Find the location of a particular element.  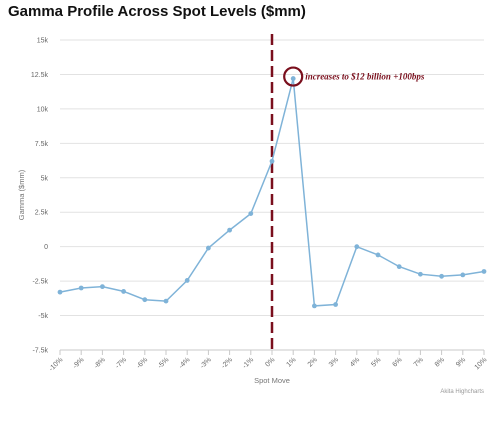

x-tick-label: 0% is located at coordinates (270, 362).